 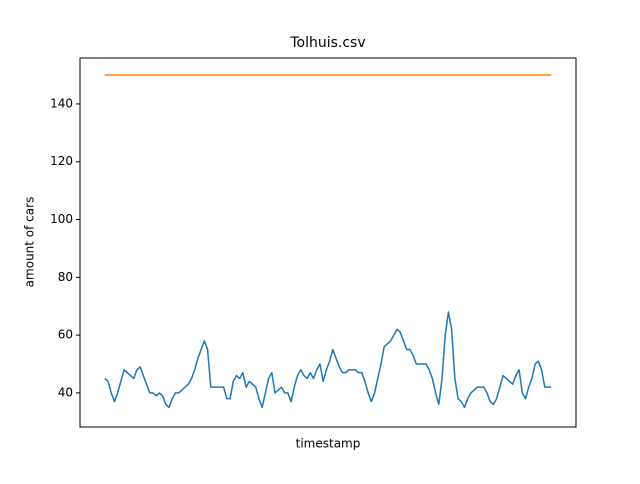 I want to click on y-tick-label: 40, so click(x=65, y=392).